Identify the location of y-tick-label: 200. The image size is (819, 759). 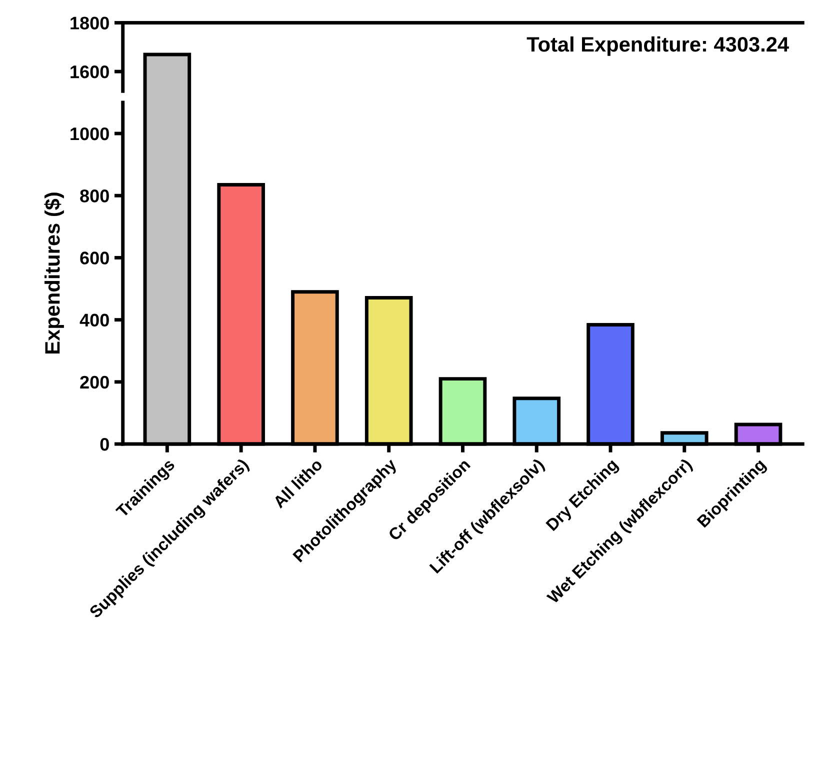
(94, 382).